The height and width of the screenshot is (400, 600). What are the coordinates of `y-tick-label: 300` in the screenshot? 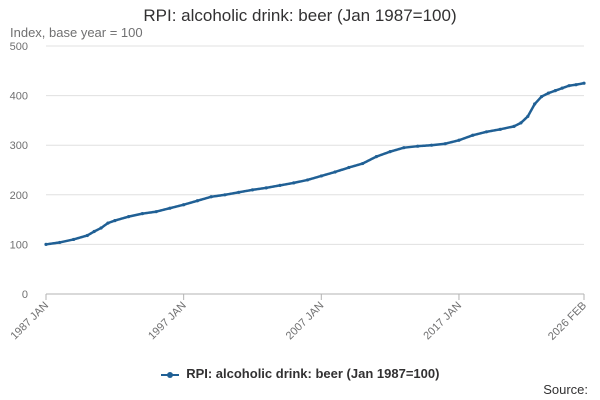 It's located at (19, 146).